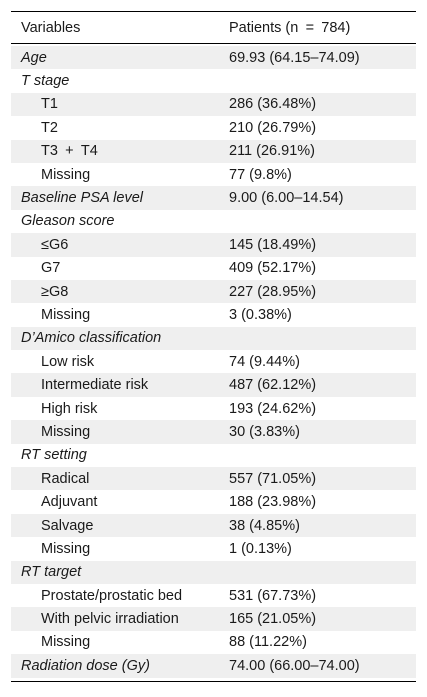 The height and width of the screenshot is (697, 427). What do you see at coordinates (65, 478) in the screenshot?
I see `row-label: Radical` at bounding box center [65, 478].